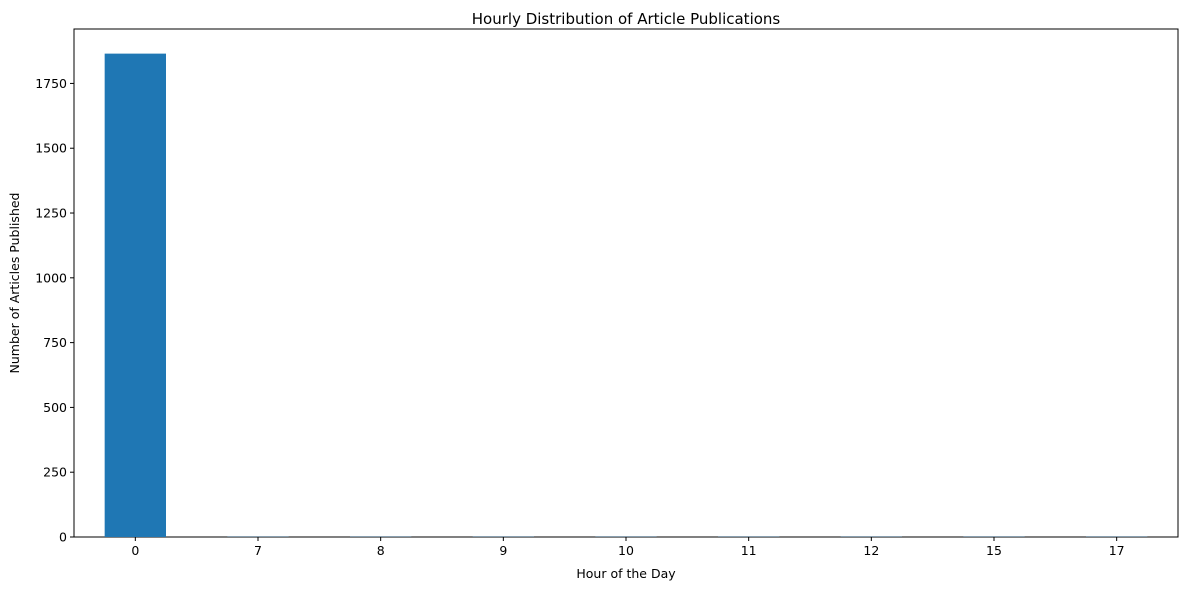 This screenshot has height=590, width=1190. What do you see at coordinates (63, 537) in the screenshot?
I see `y-tick-label: 0` at bounding box center [63, 537].